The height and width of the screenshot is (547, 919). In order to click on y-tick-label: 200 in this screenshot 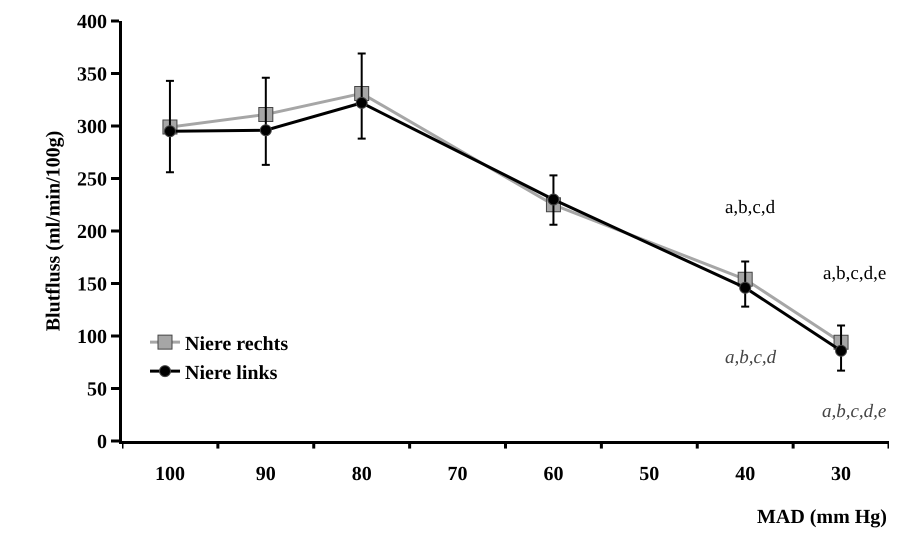, I will do `click(92, 232)`.